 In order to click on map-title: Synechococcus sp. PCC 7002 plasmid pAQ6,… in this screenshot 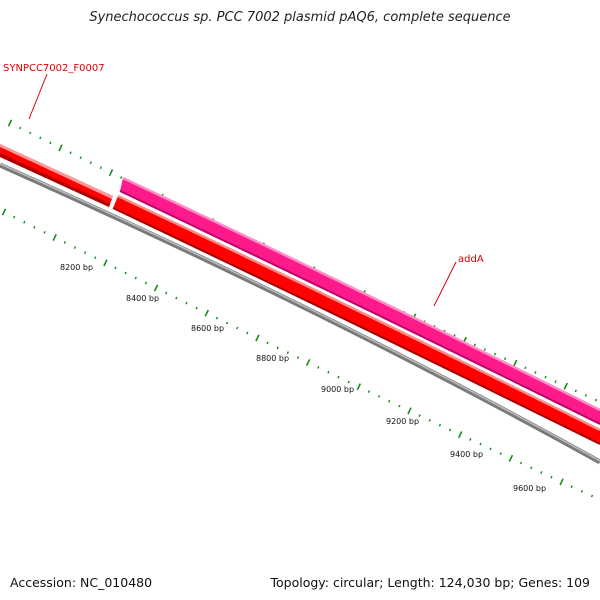, I will do `click(300, 17)`.